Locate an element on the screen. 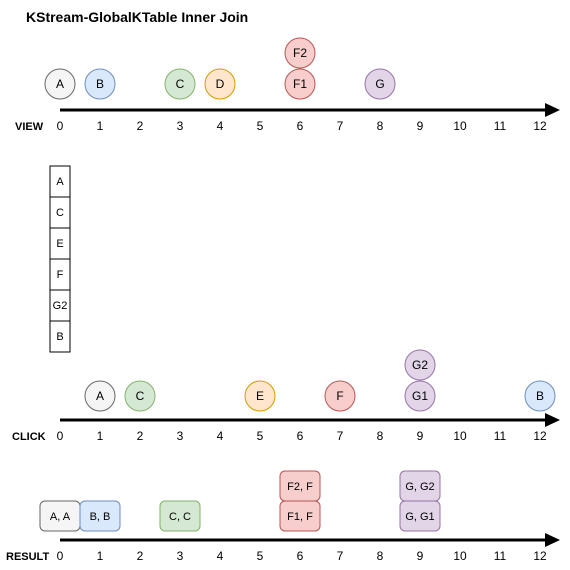  view-tick-1: 1 is located at coordinates (100, 126).